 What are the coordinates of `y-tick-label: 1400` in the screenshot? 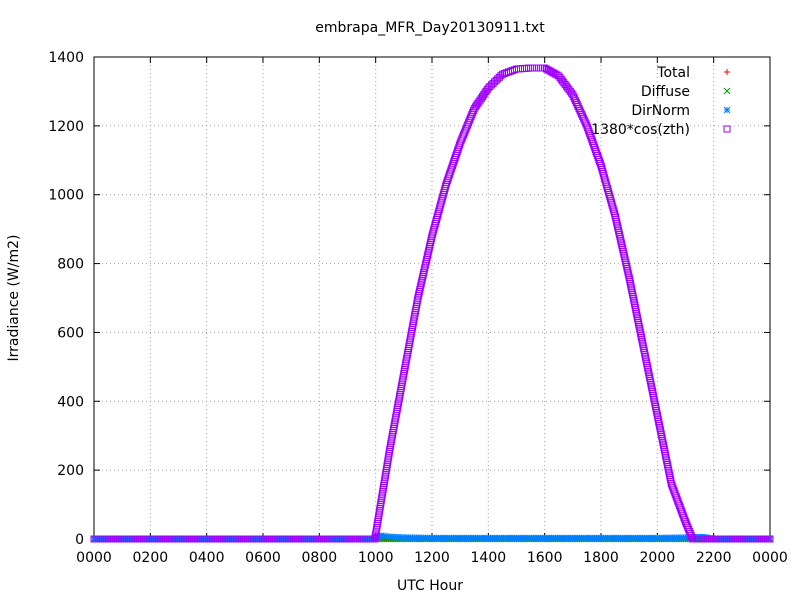 It's located at (66, 58).